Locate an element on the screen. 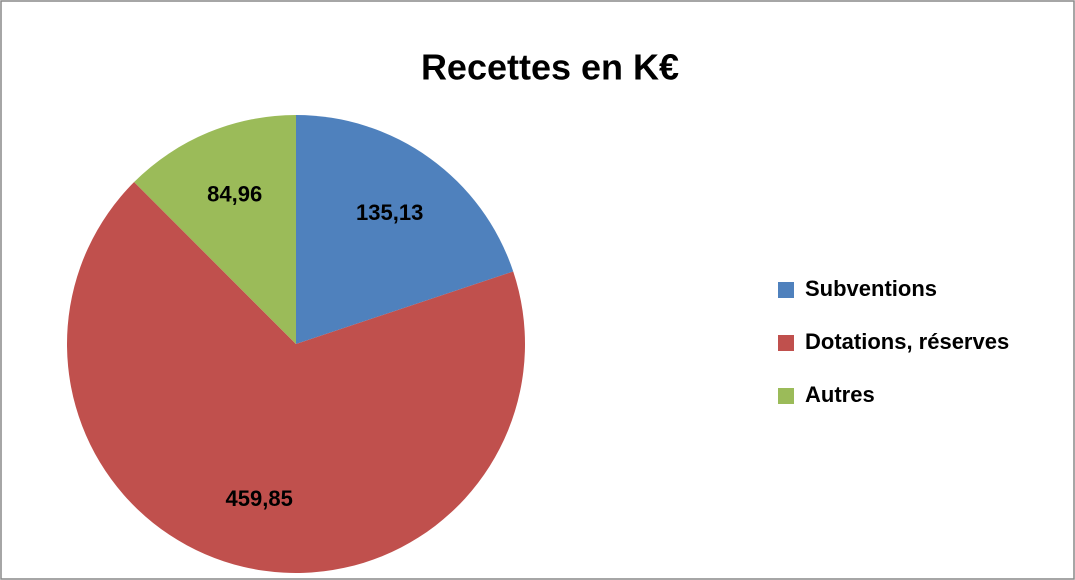  chart-title: Recettes en K€ is located at coordinates (550, 67).